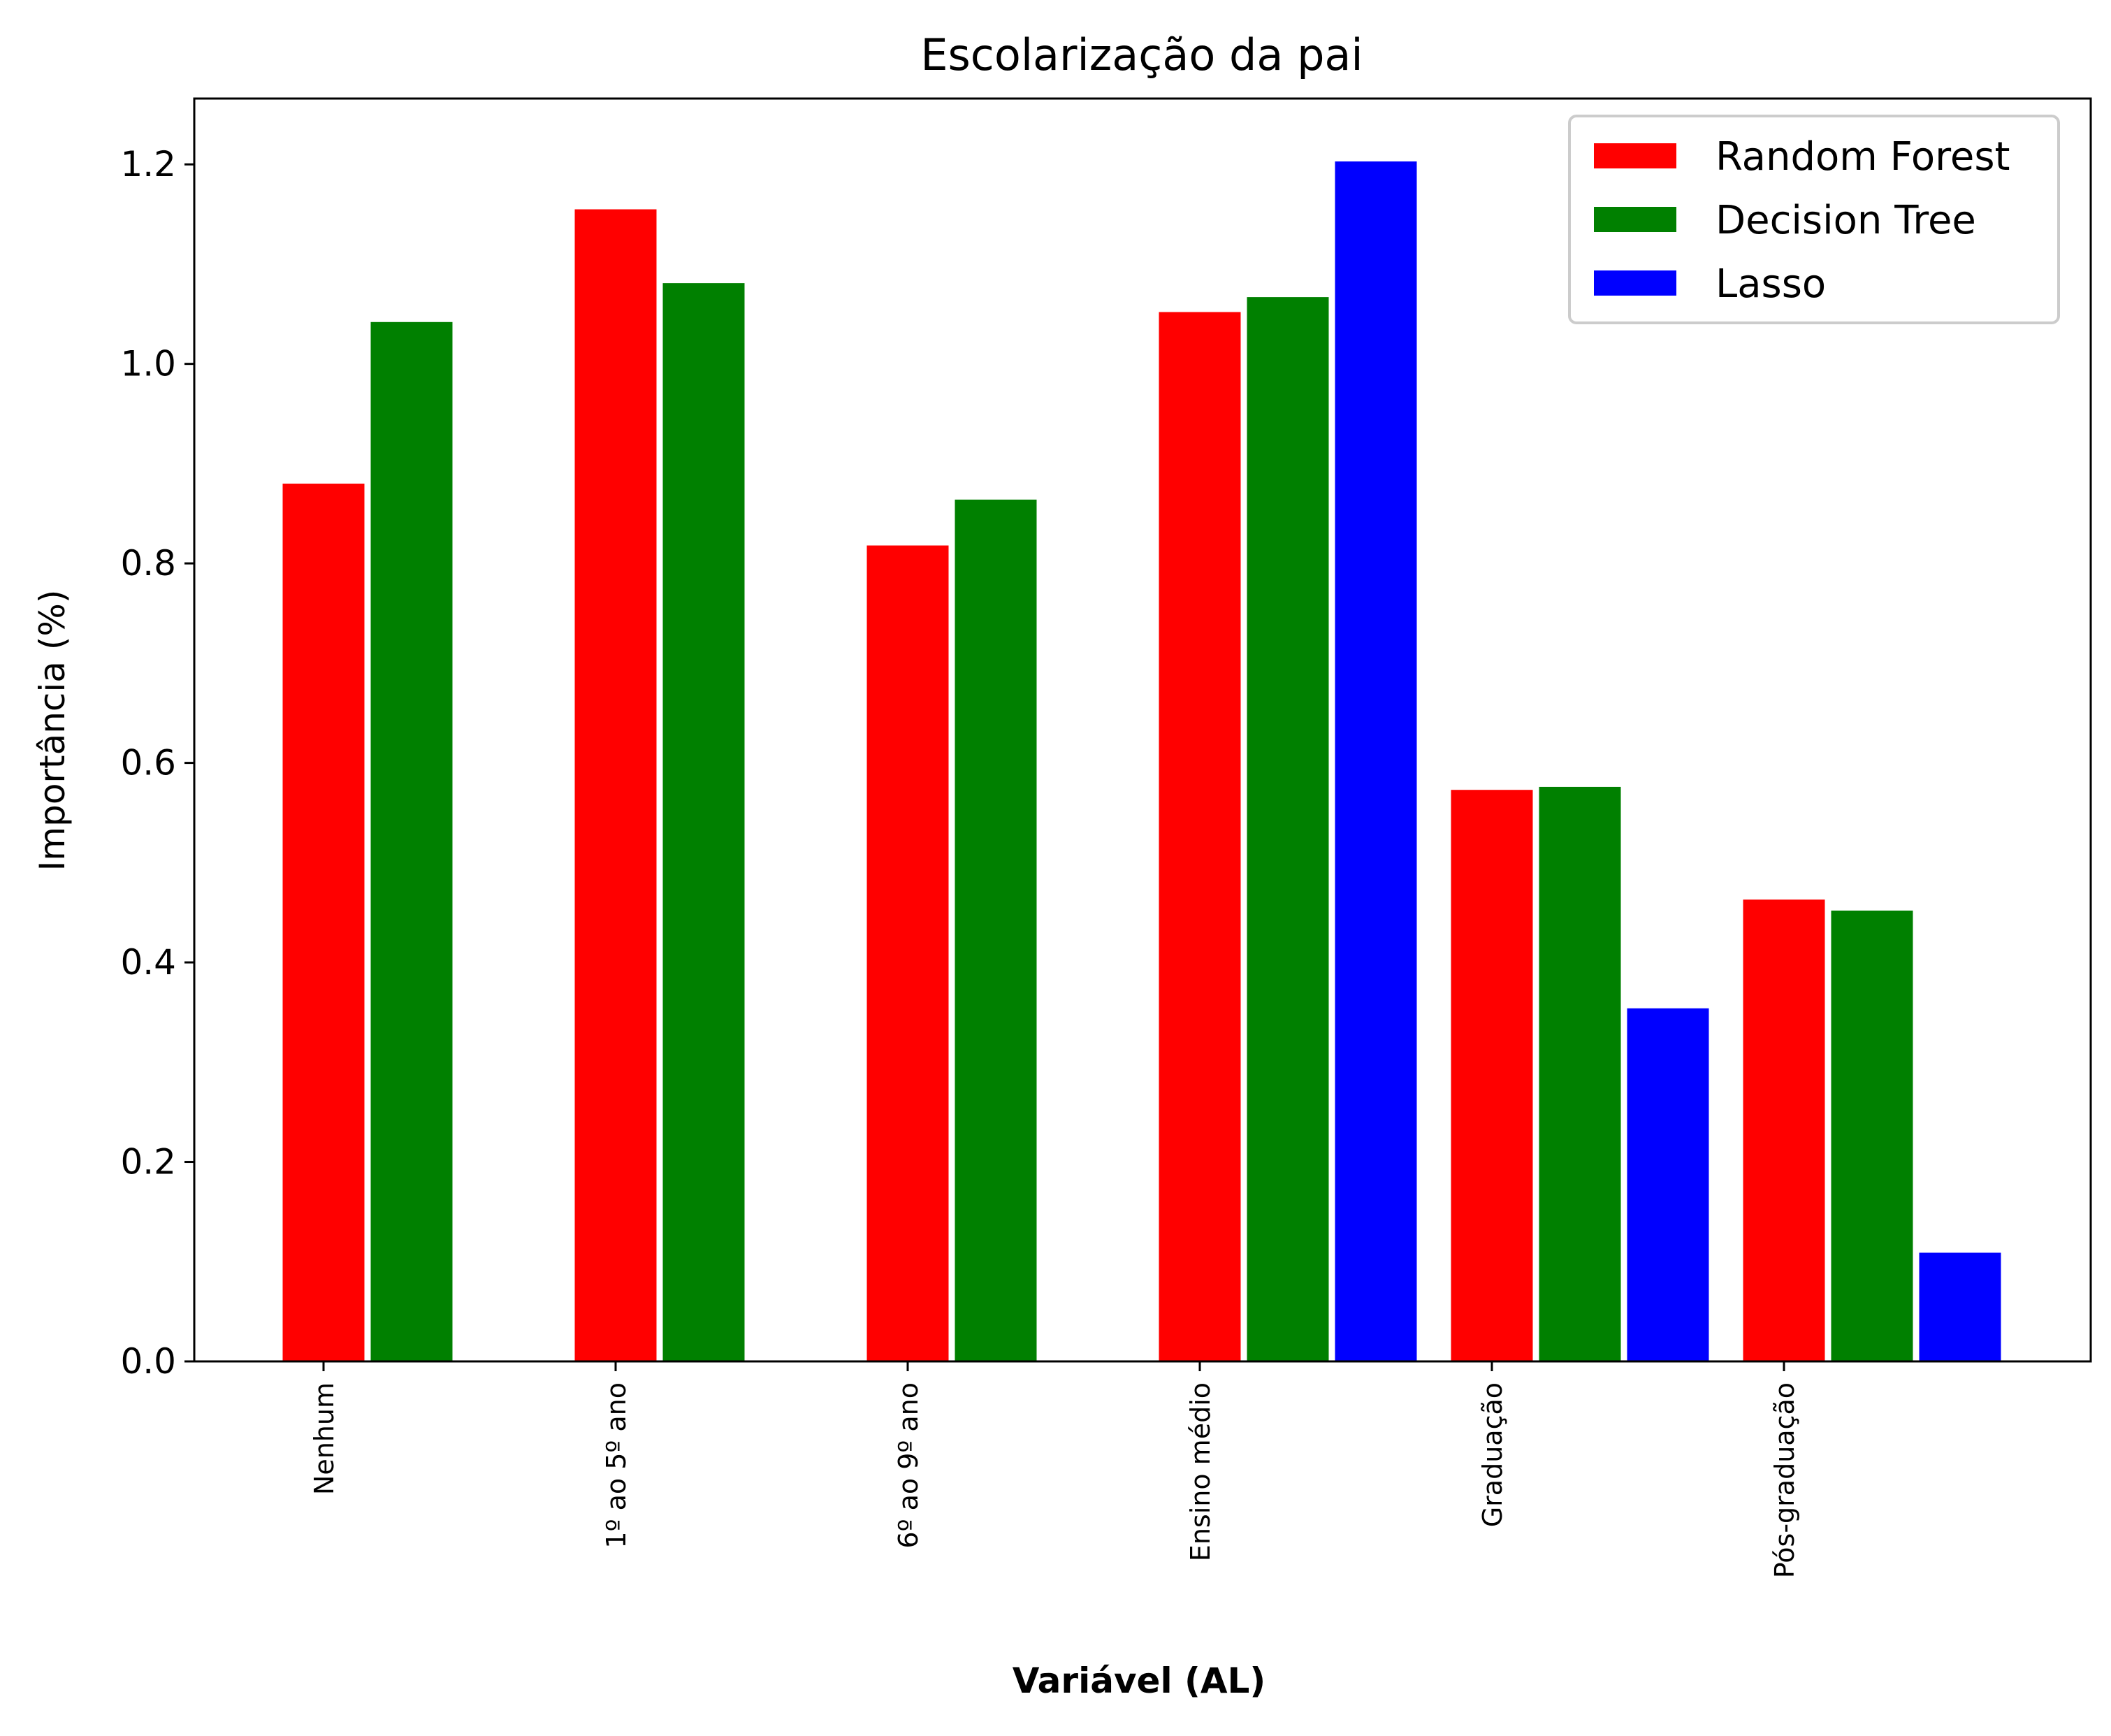 This screenshot has width=2111, height=1736. What do you see at coordinates (148, 563) in the screenshot?
I see `y-tick-label: 0.8` at bounding box center [148, 563].